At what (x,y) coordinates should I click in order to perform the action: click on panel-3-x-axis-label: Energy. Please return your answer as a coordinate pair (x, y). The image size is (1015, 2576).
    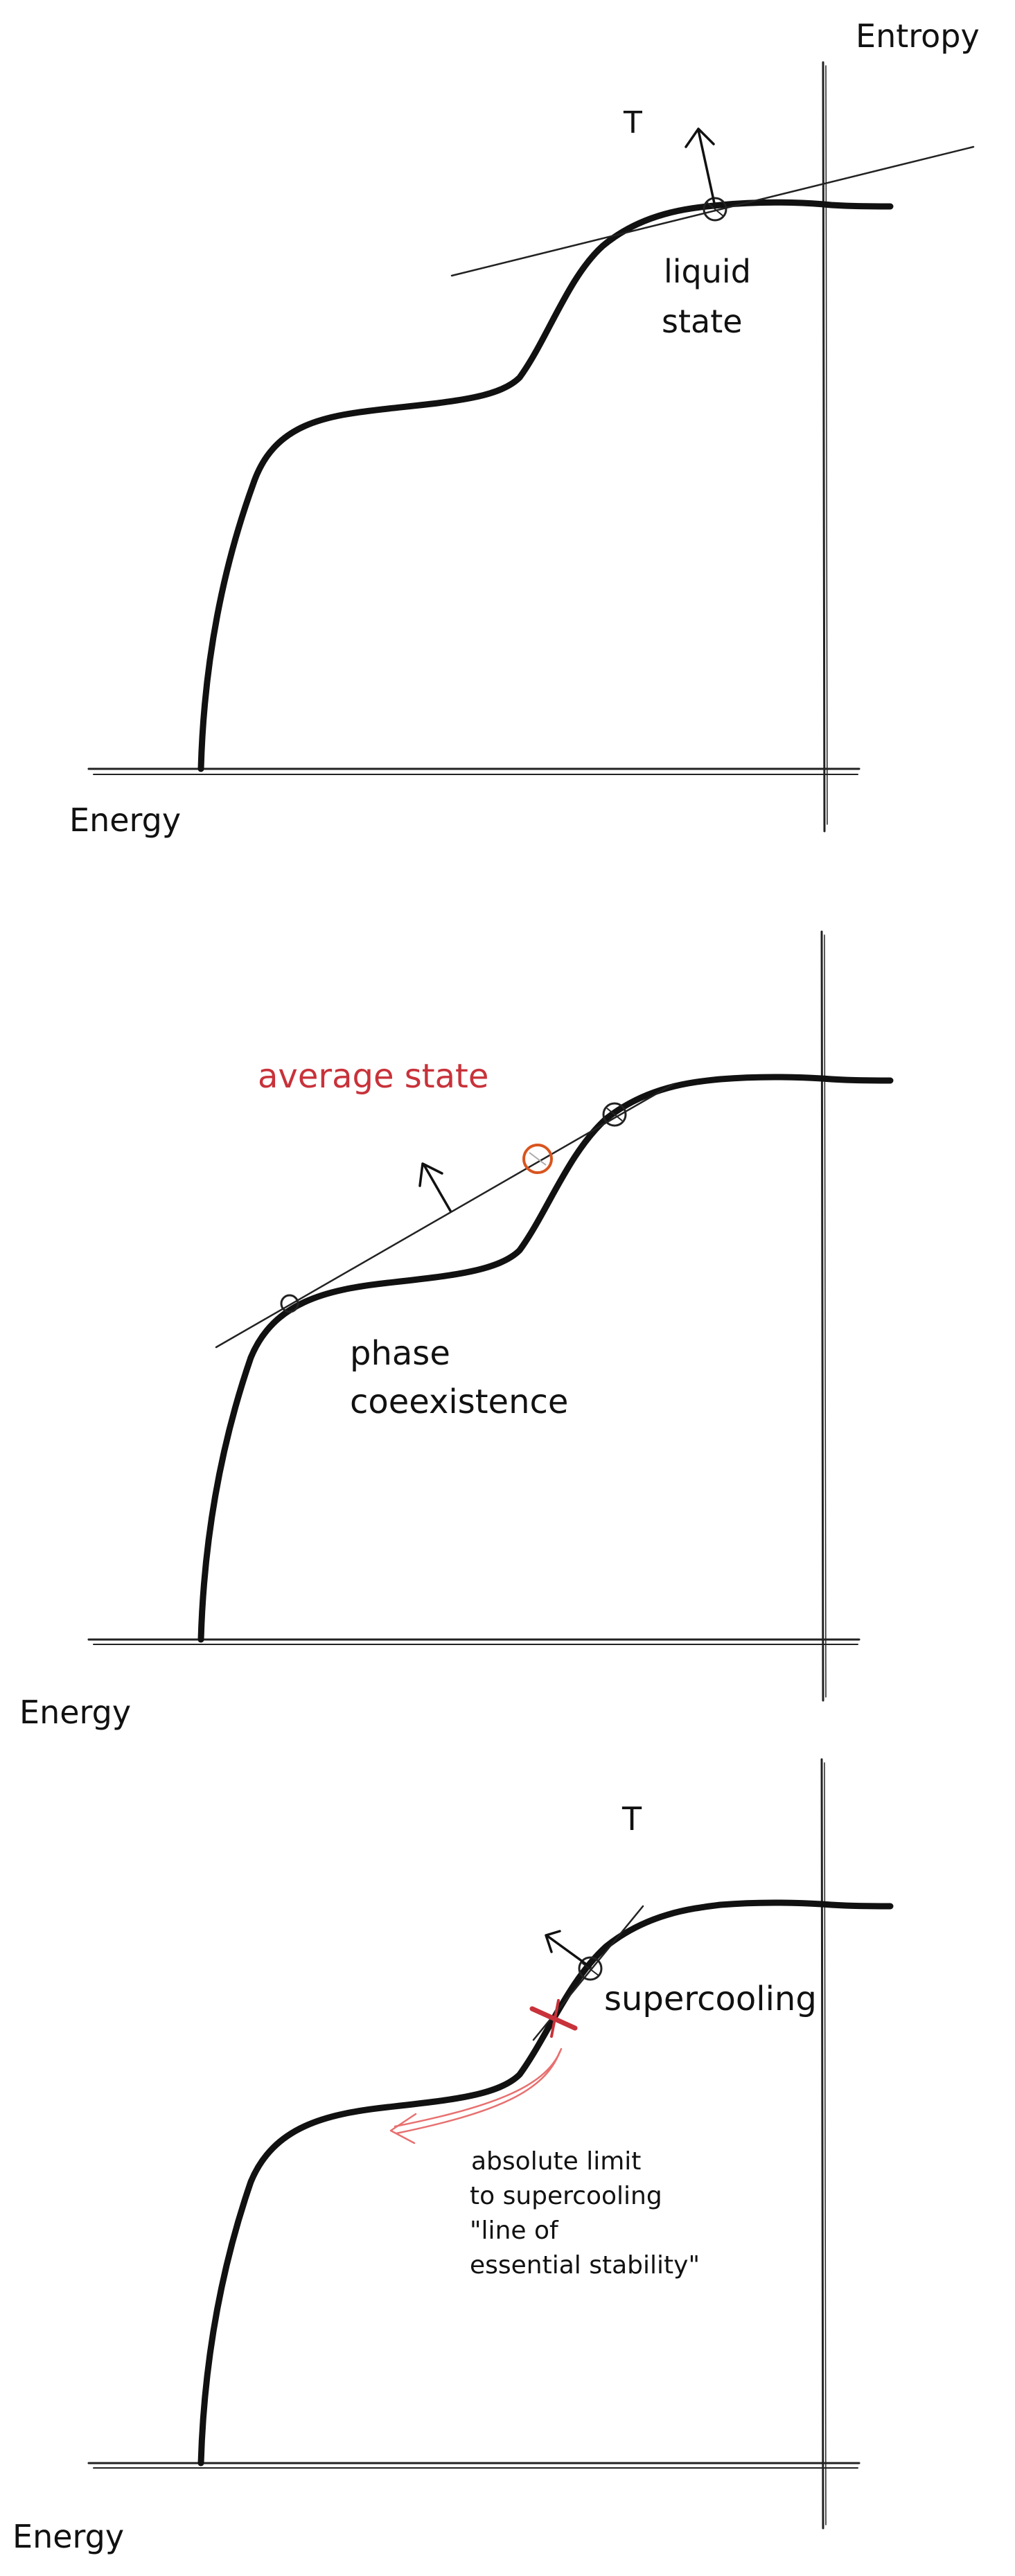
    Looking at the image, I should click on (68, 2536).